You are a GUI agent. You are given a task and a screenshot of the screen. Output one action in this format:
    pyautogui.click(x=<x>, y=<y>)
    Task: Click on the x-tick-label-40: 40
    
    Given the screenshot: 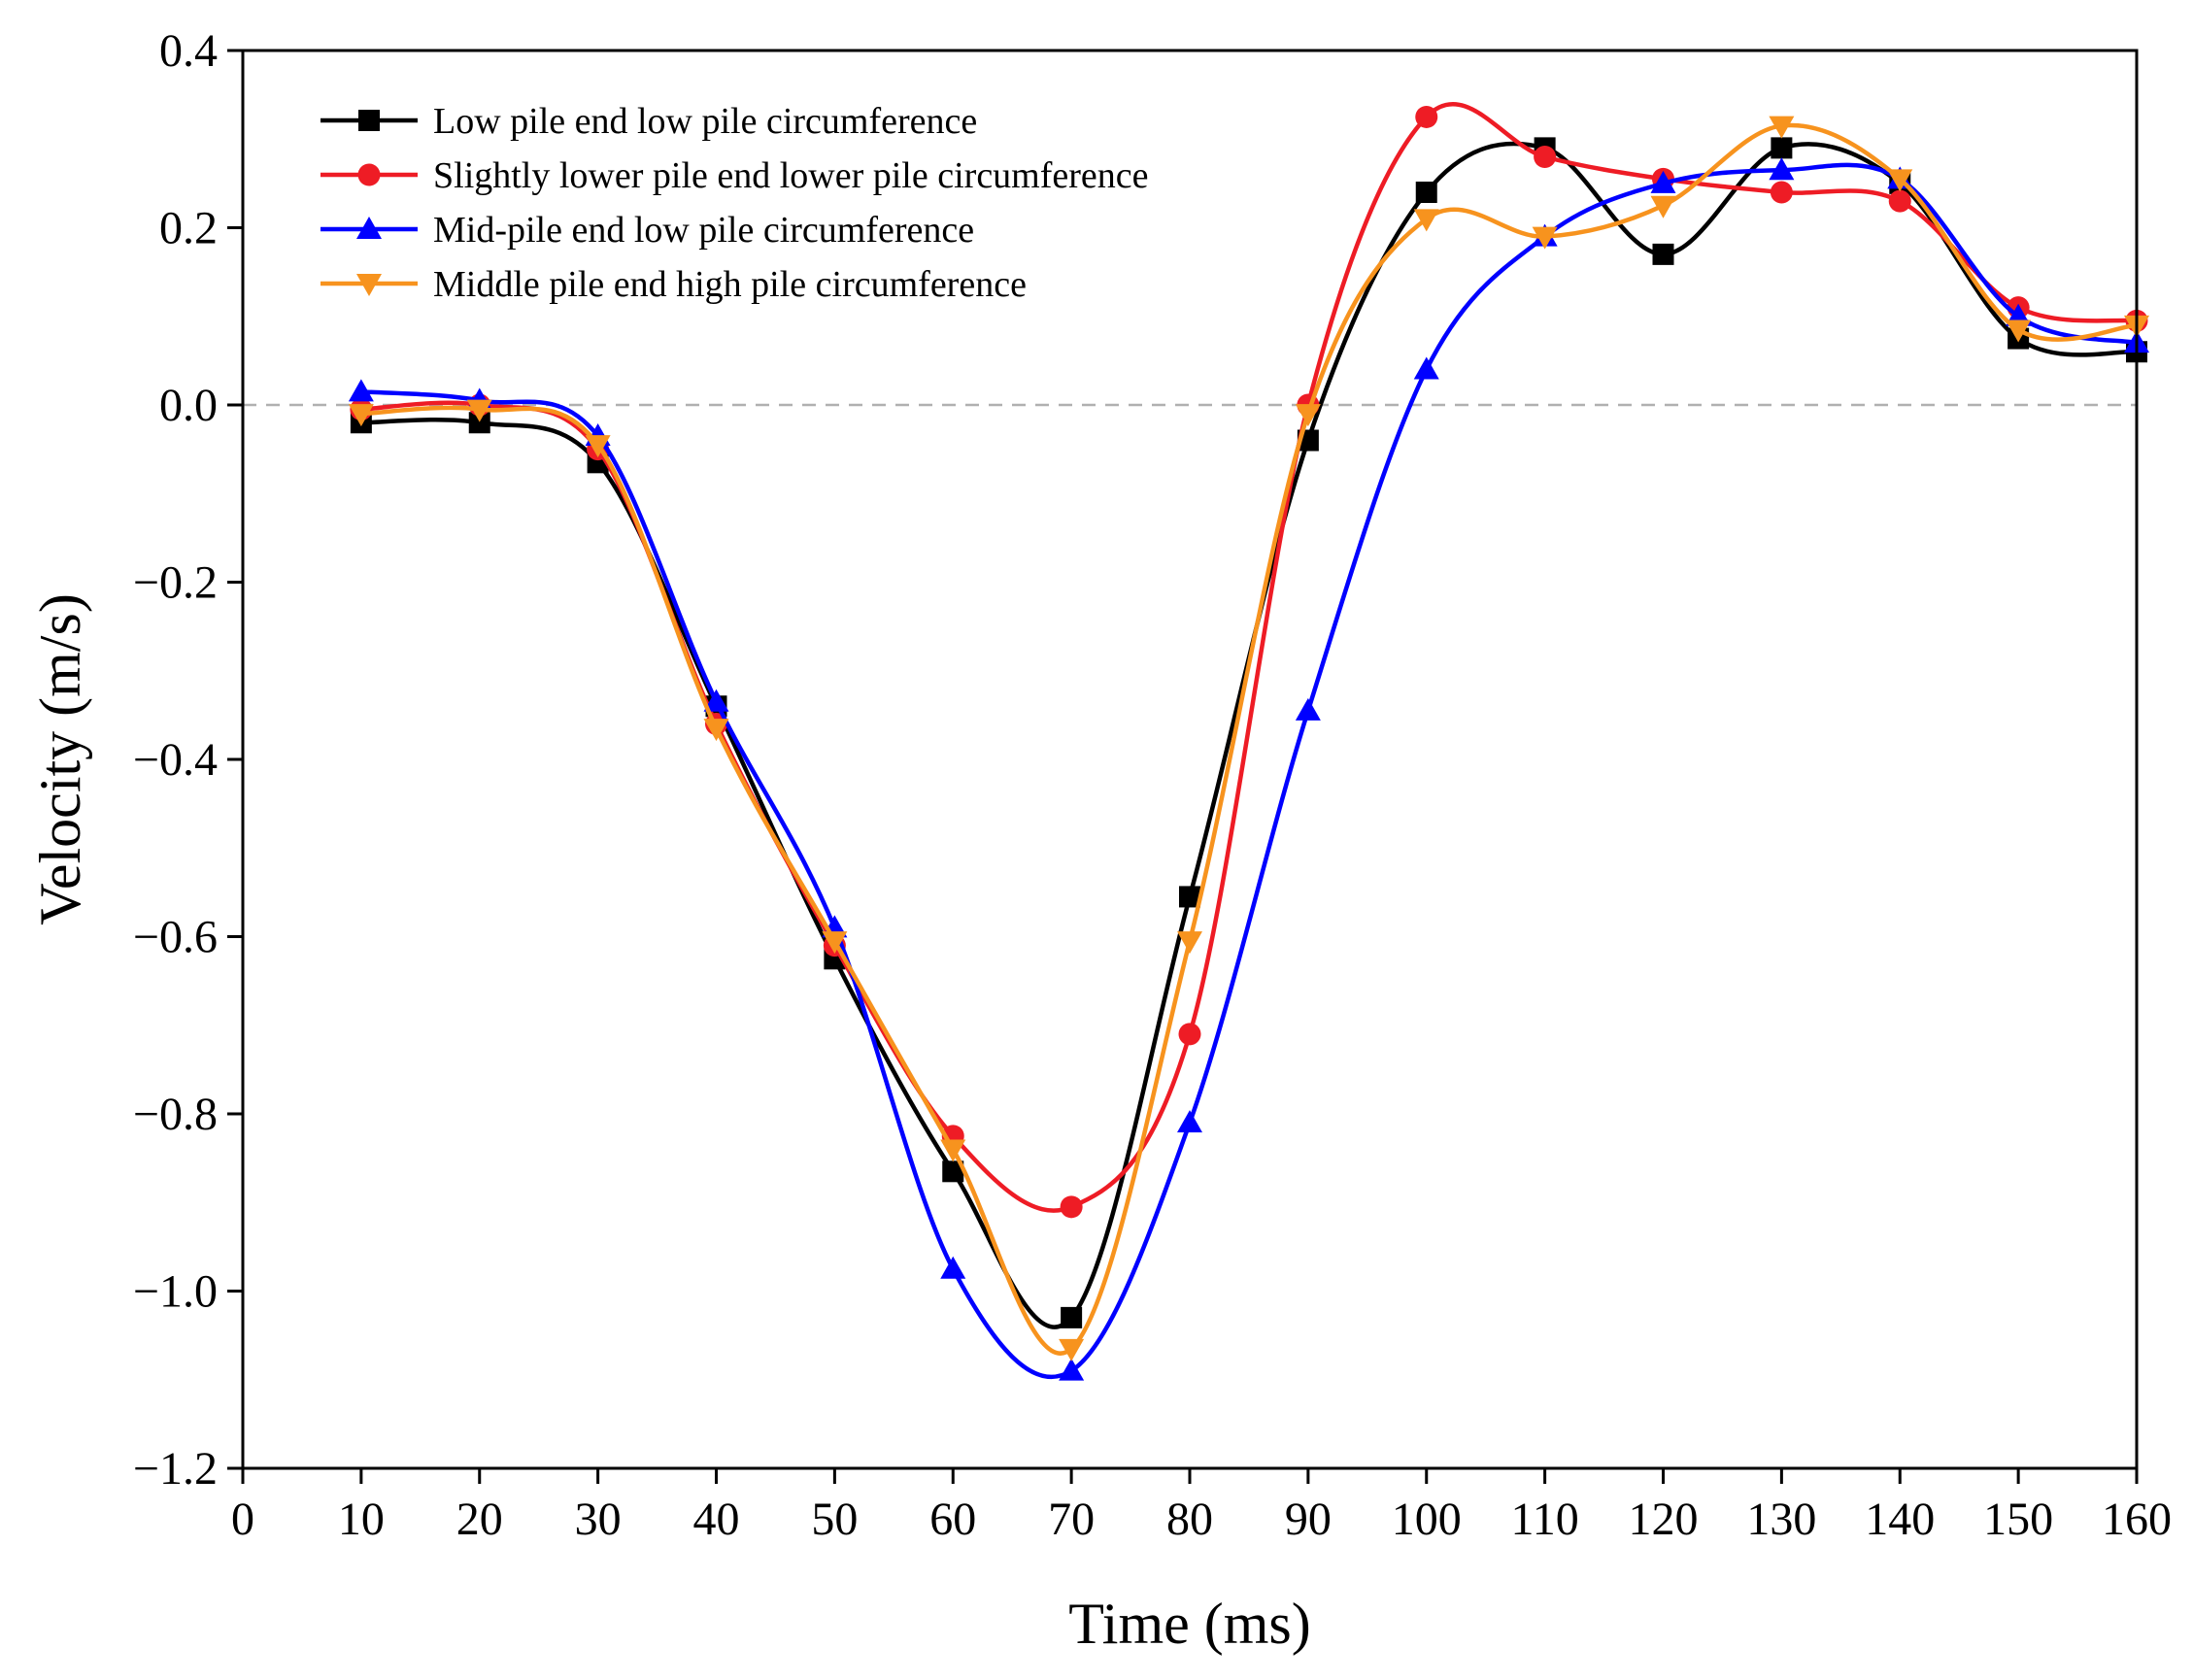 What is the action you would take?
    pyautogui.click(x=716, y=1519)
    